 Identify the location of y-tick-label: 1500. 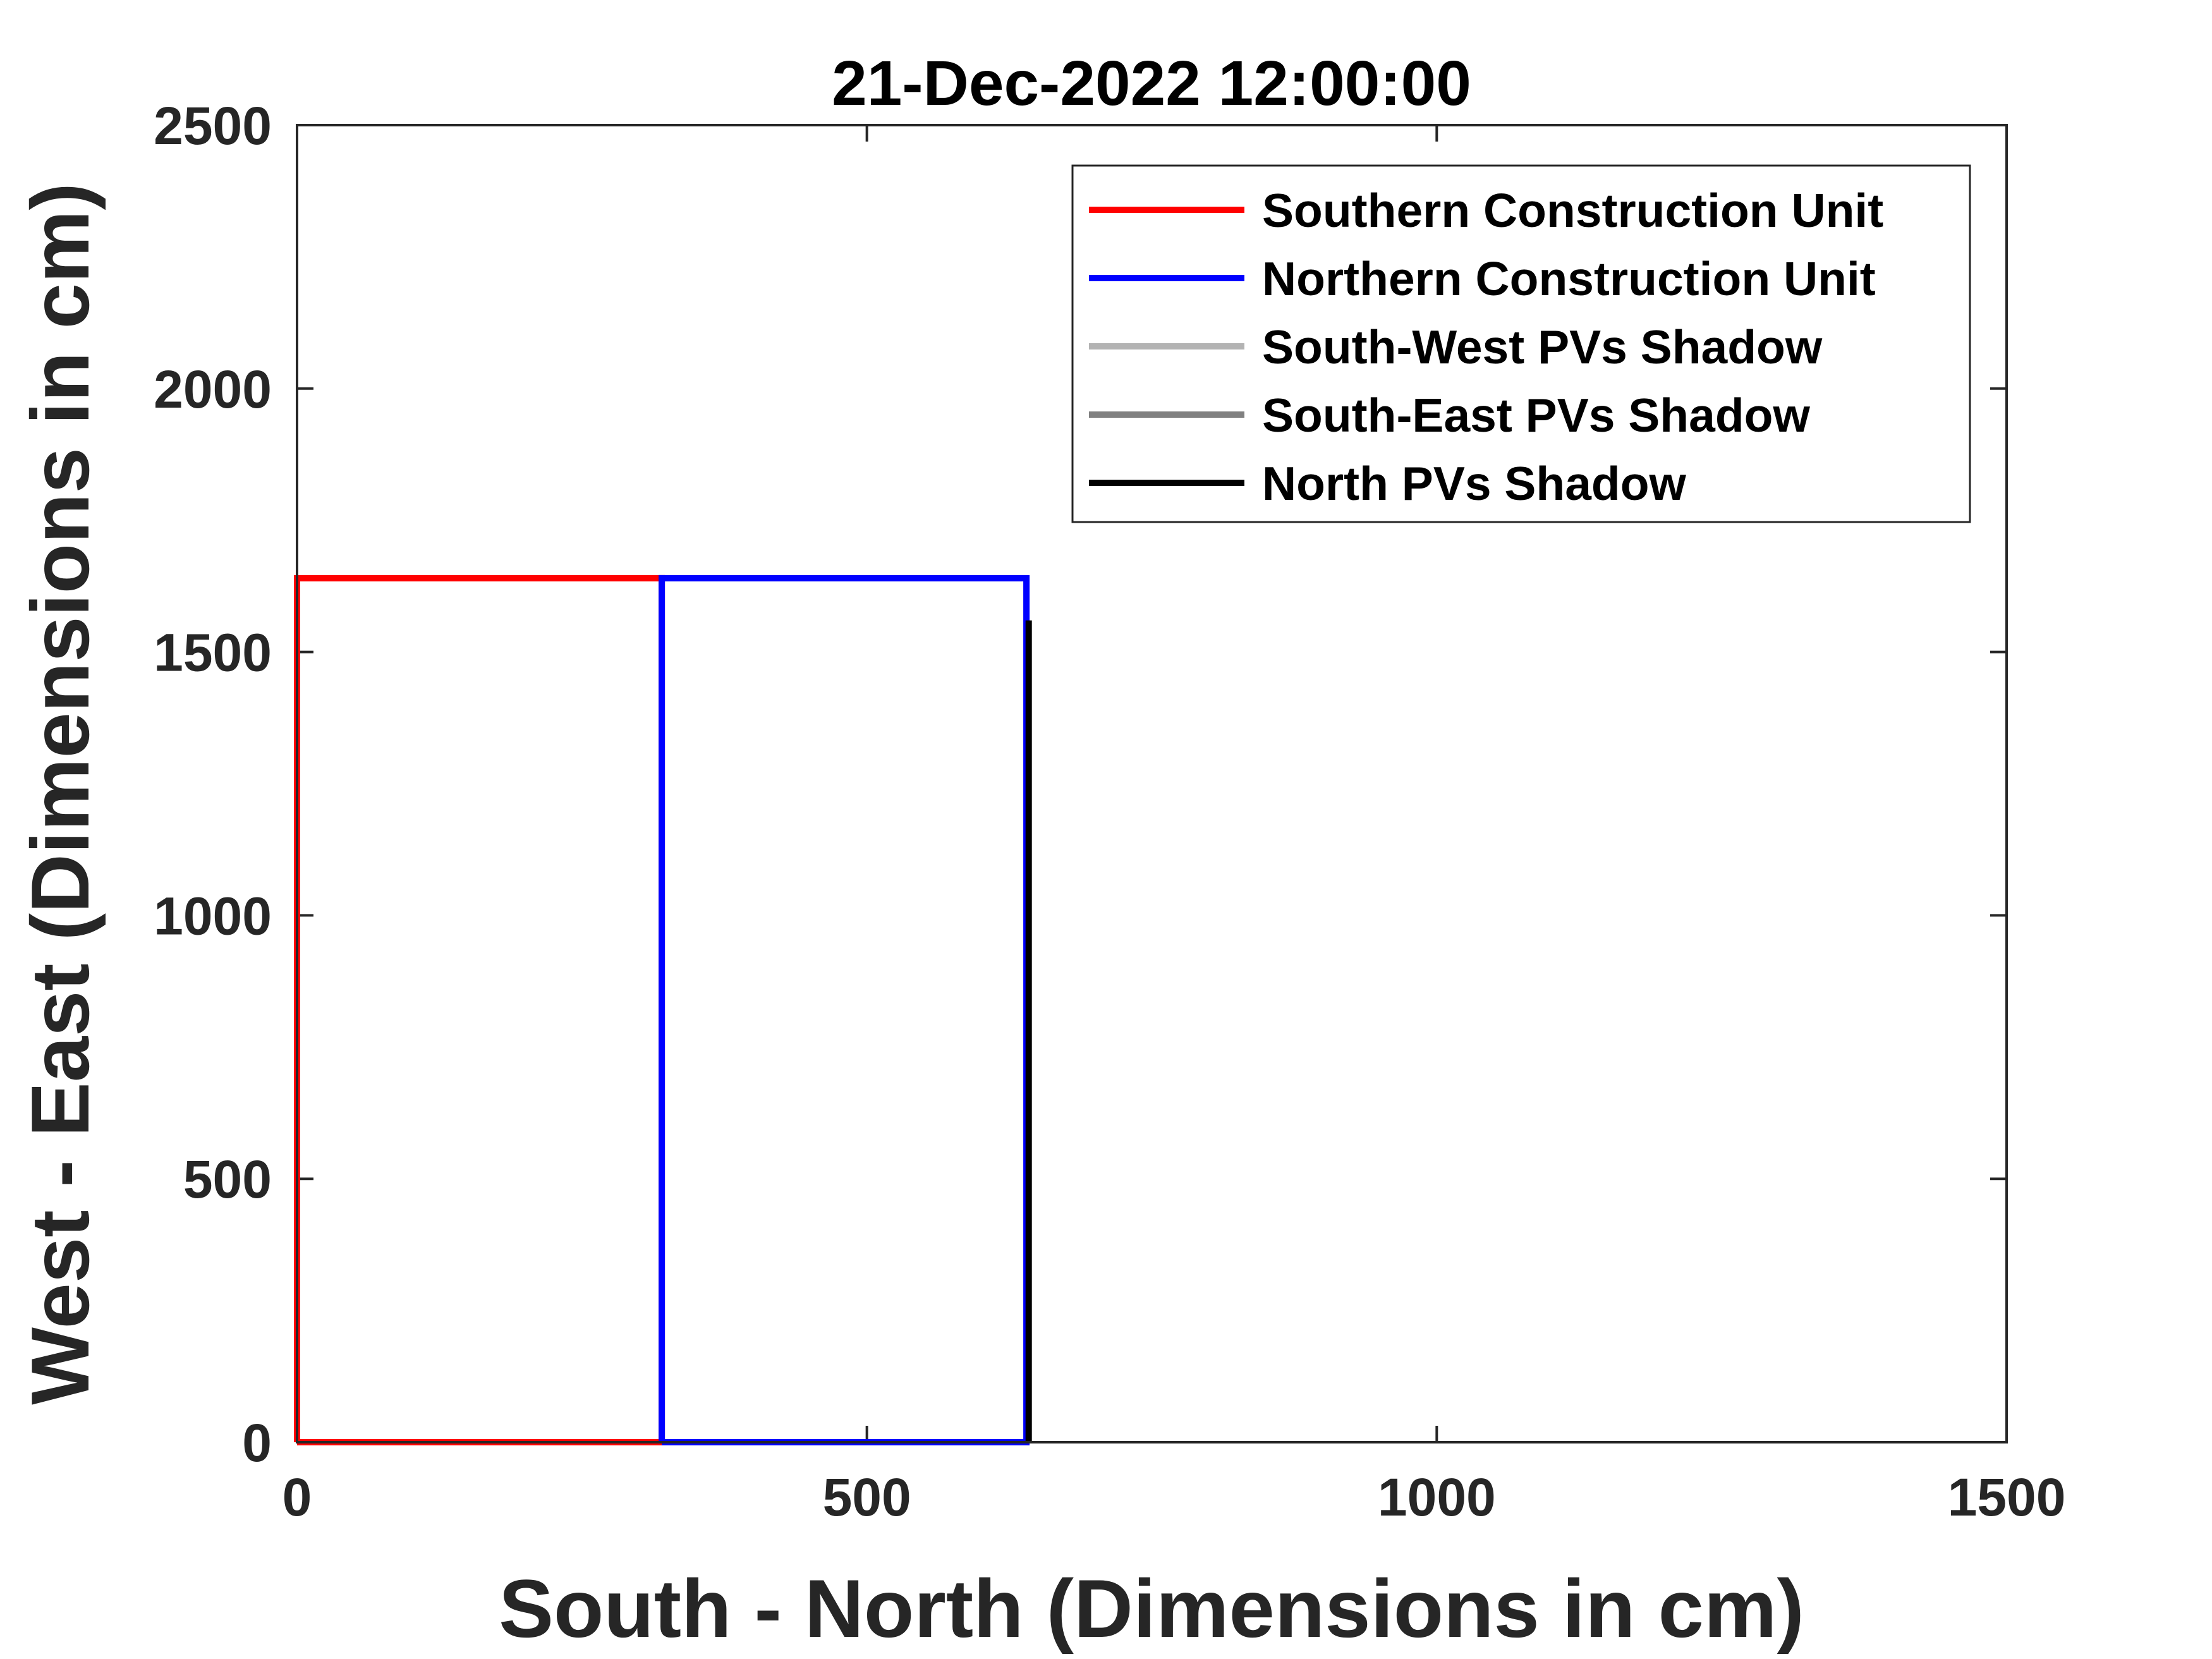
(213, 653).